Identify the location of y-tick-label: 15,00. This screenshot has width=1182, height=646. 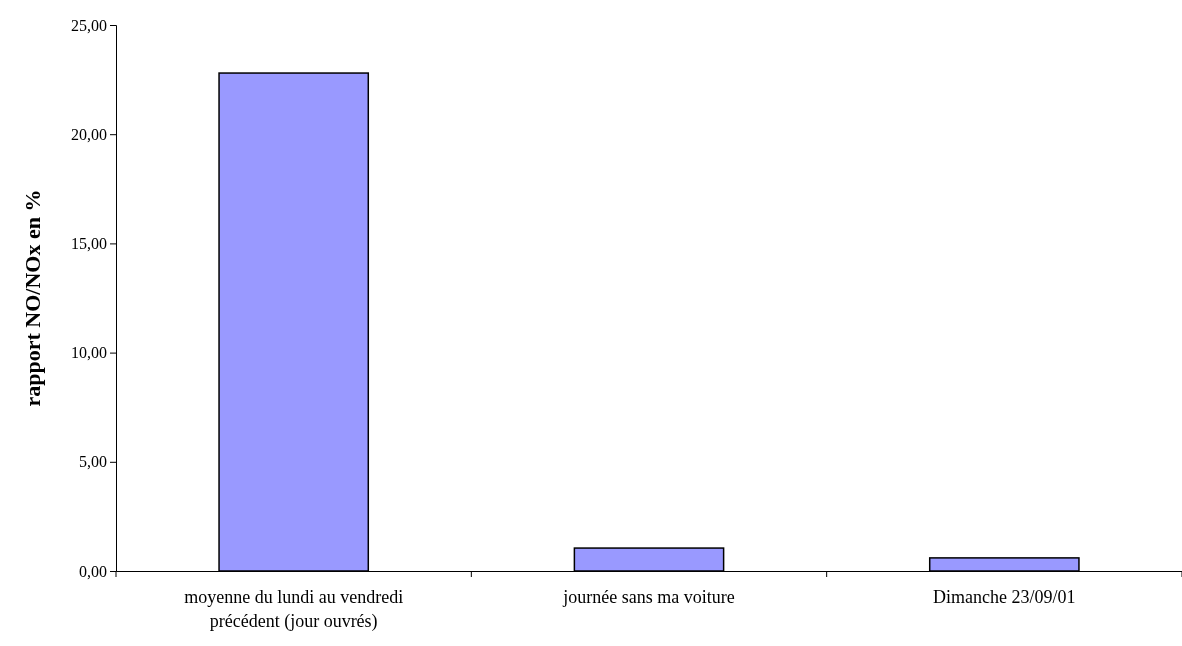
(89, 244).